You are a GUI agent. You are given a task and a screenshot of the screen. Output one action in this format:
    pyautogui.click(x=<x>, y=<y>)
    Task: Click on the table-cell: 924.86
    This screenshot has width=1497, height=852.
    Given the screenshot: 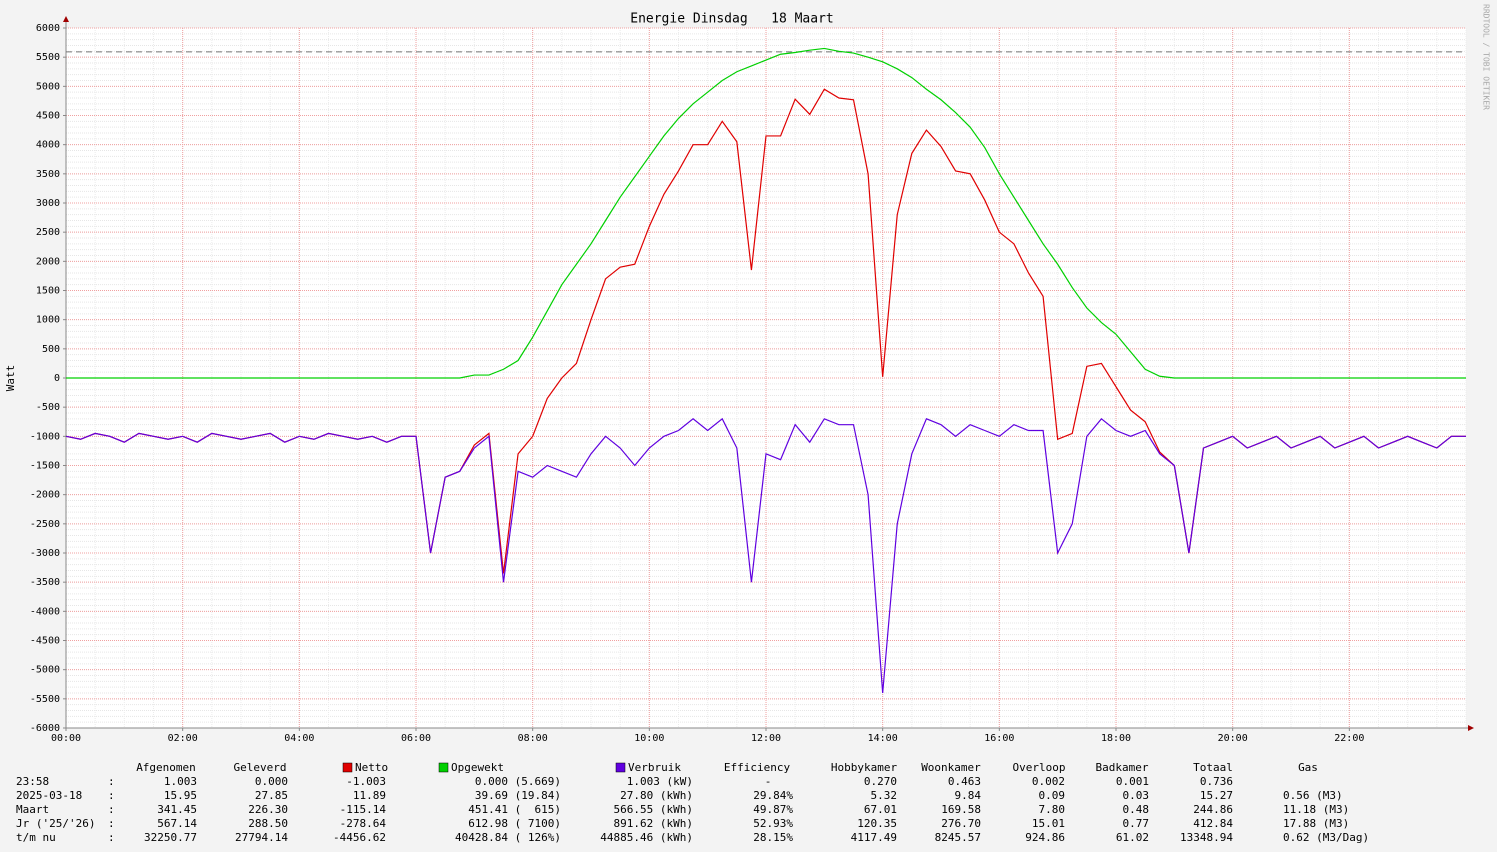 What is the action you would take?
    pyautogui.click(x=1045, y=837)
    